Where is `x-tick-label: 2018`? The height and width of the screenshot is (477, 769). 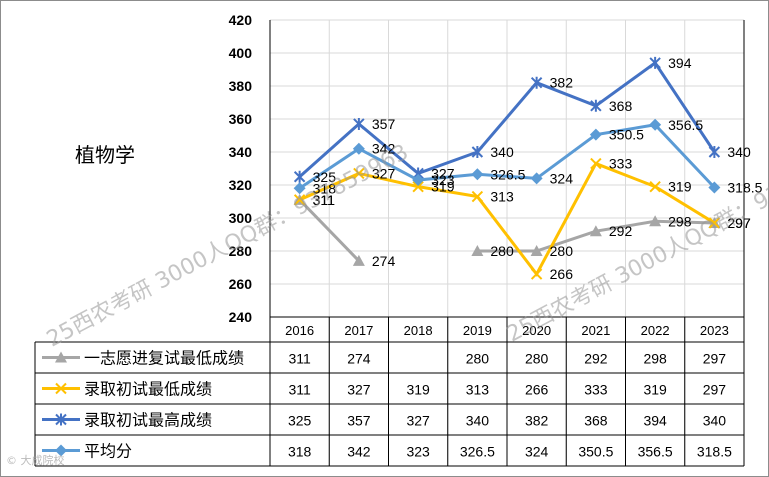
x-tick-label: 2018 is located at coordinates (418, 330).